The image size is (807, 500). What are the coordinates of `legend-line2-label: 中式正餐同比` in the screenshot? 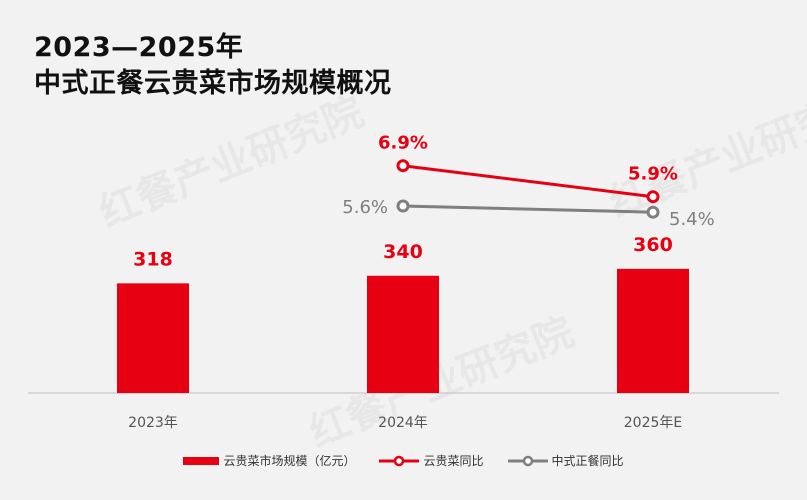 It's located at (587, 461).